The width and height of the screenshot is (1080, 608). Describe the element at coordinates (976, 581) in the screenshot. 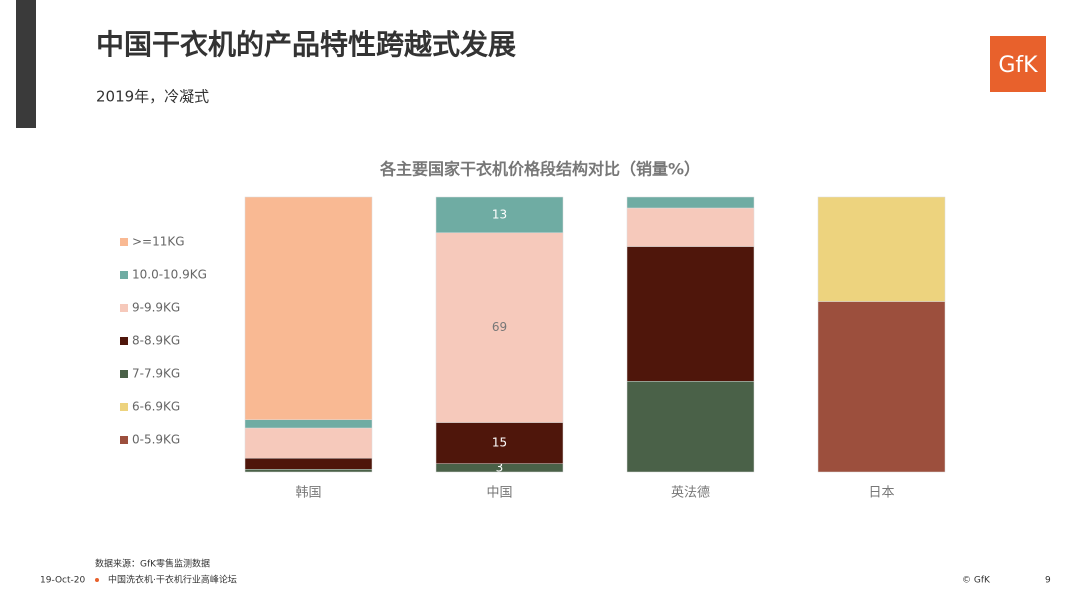

I see `copyright: © GfK` at that location.